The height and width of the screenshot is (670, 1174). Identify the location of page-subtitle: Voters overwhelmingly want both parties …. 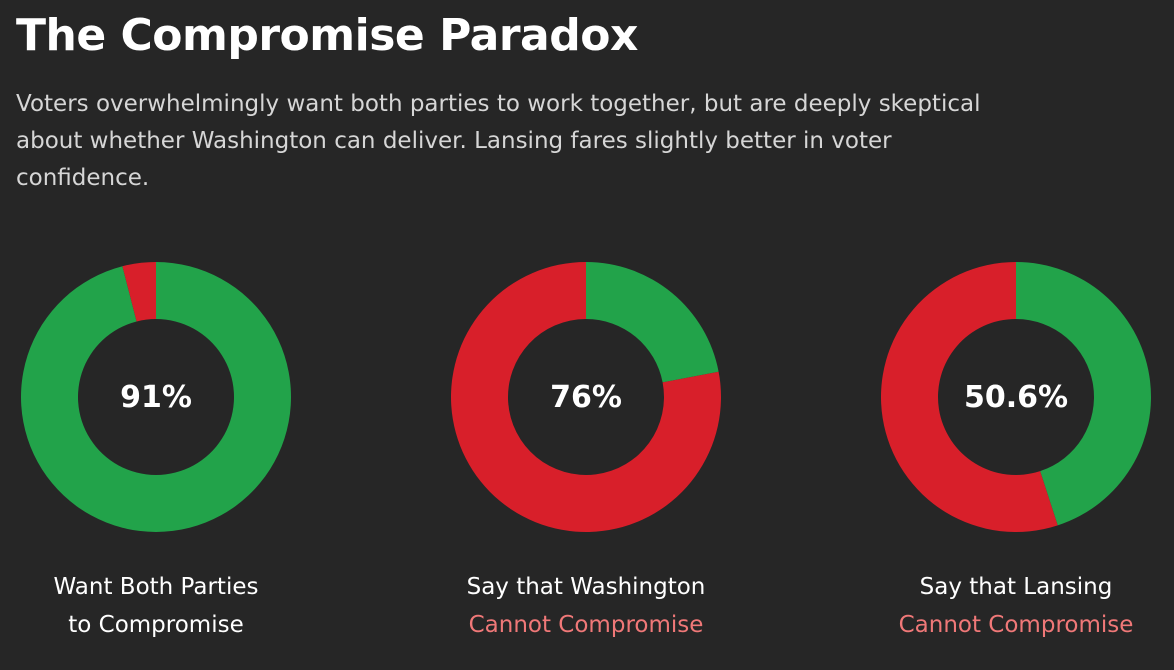
(498, 141).